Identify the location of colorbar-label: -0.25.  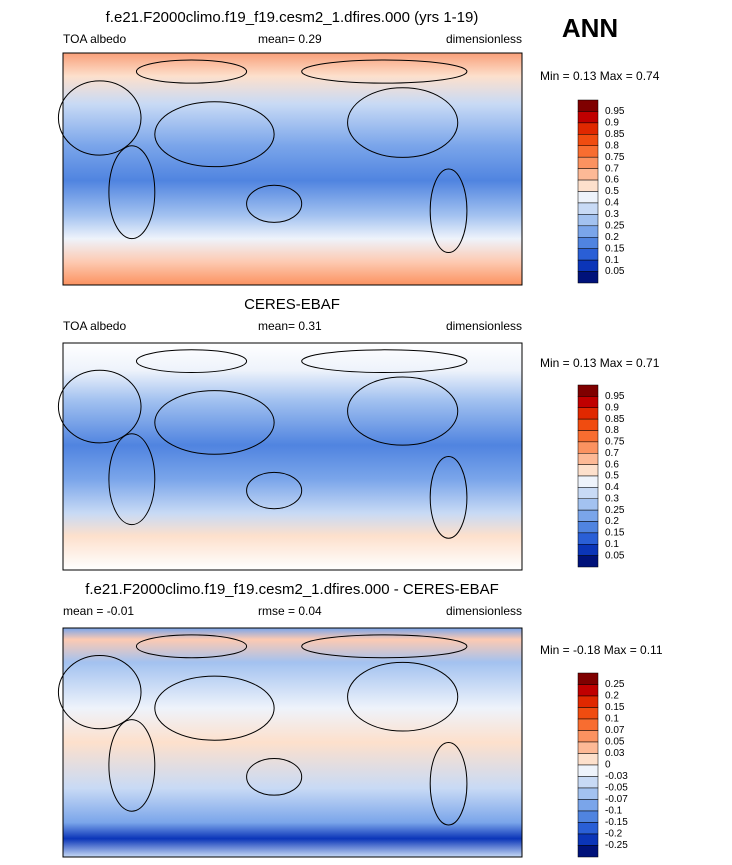
(616, 845).